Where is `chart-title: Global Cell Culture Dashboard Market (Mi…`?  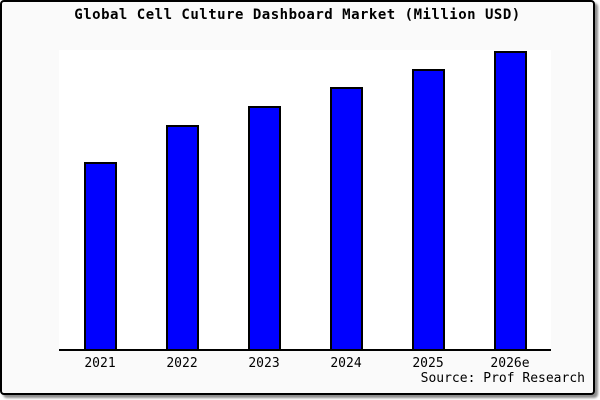
chart-title: Global Cell Culture Dashboard Market (Mi… is located at coordinates (297, 15).